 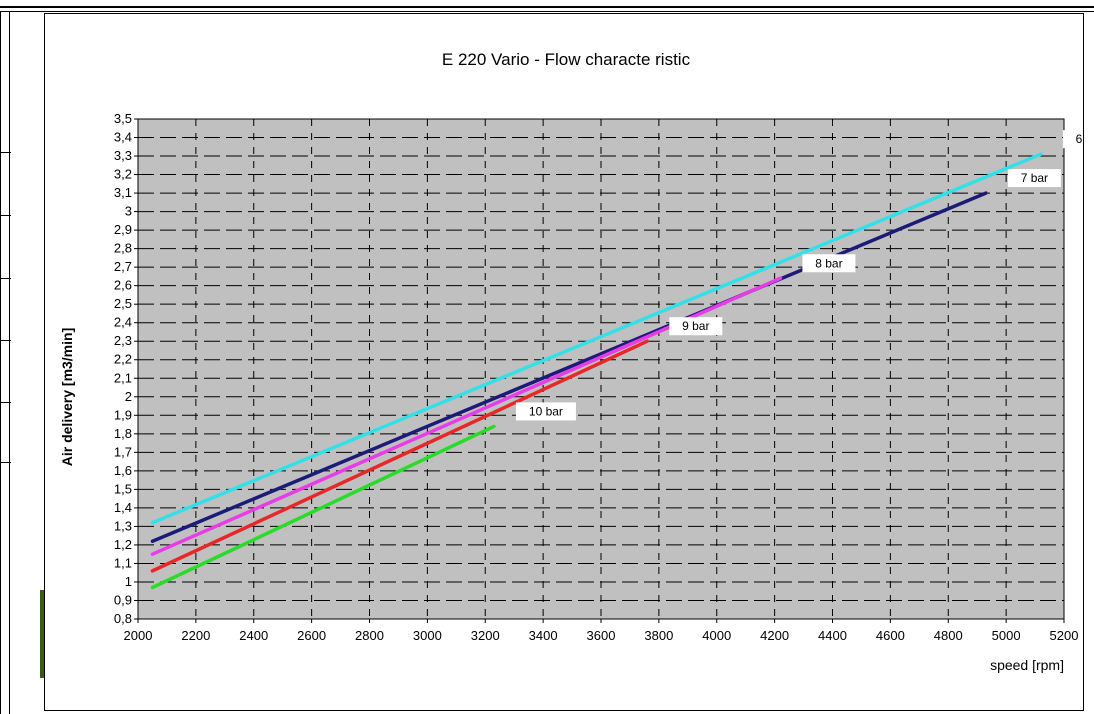 I want to click on x-tick-label: 3200, so click(x=485, y=635).